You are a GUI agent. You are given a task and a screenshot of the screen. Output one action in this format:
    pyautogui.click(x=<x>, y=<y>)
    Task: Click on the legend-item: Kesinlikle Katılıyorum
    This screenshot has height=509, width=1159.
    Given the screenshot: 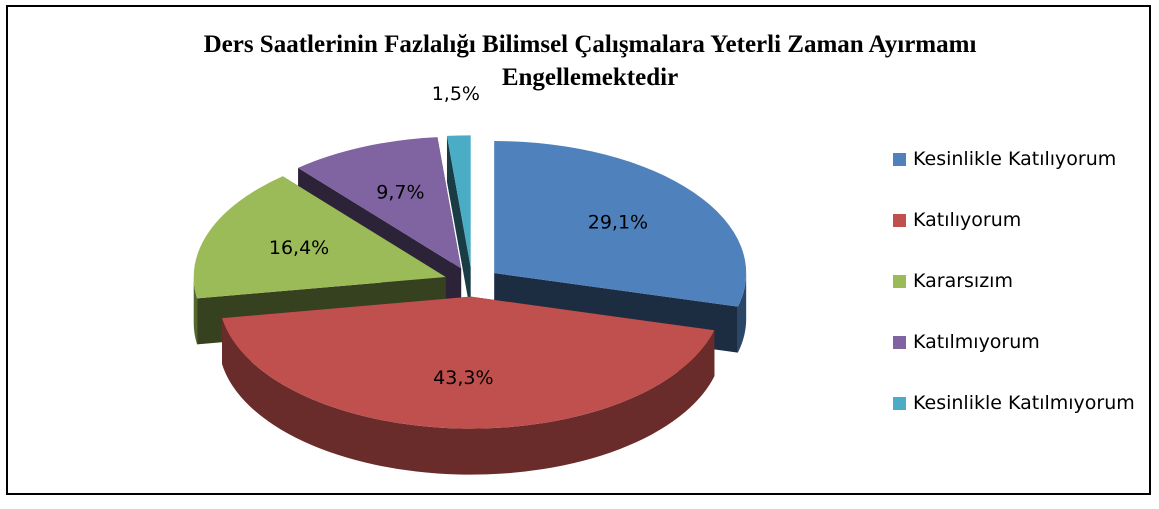 What is the action you would take?
    pyautogui.click(x=1018, y=175)
    